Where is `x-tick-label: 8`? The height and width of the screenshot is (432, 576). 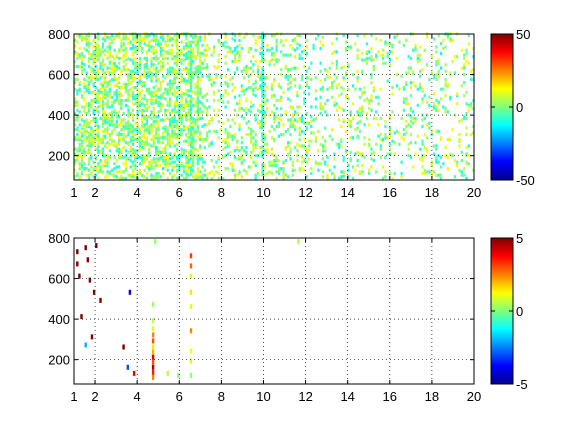
x-tick-label: 8 is located at coordinates (221, 192).